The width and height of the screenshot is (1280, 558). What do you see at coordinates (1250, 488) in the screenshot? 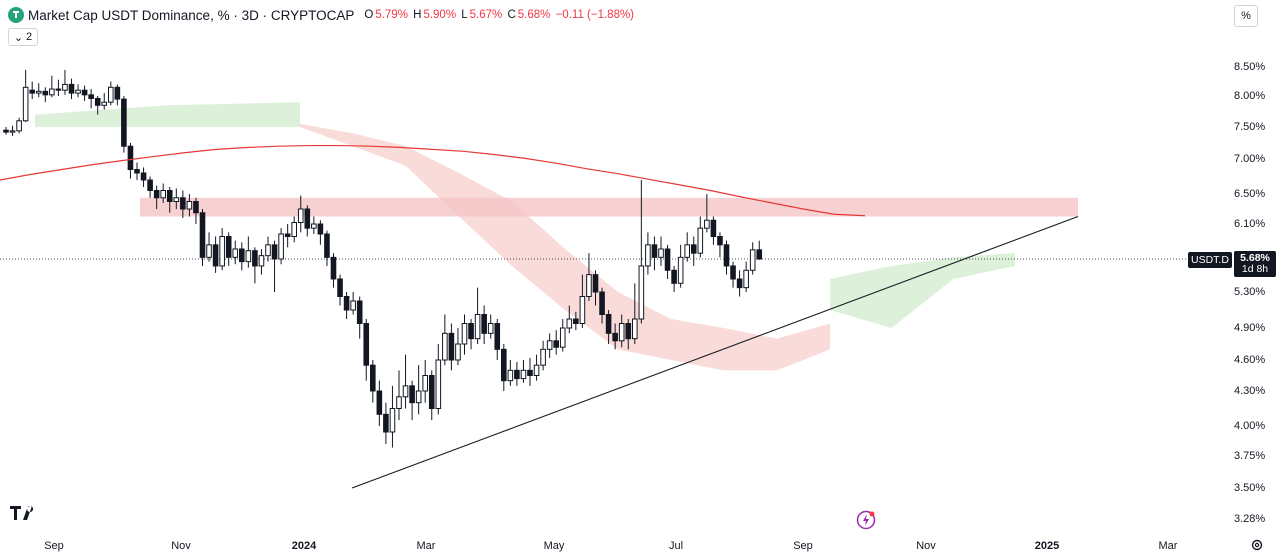
I see `y-tick-label: 3.50%` at bounding box center [1250, 488].